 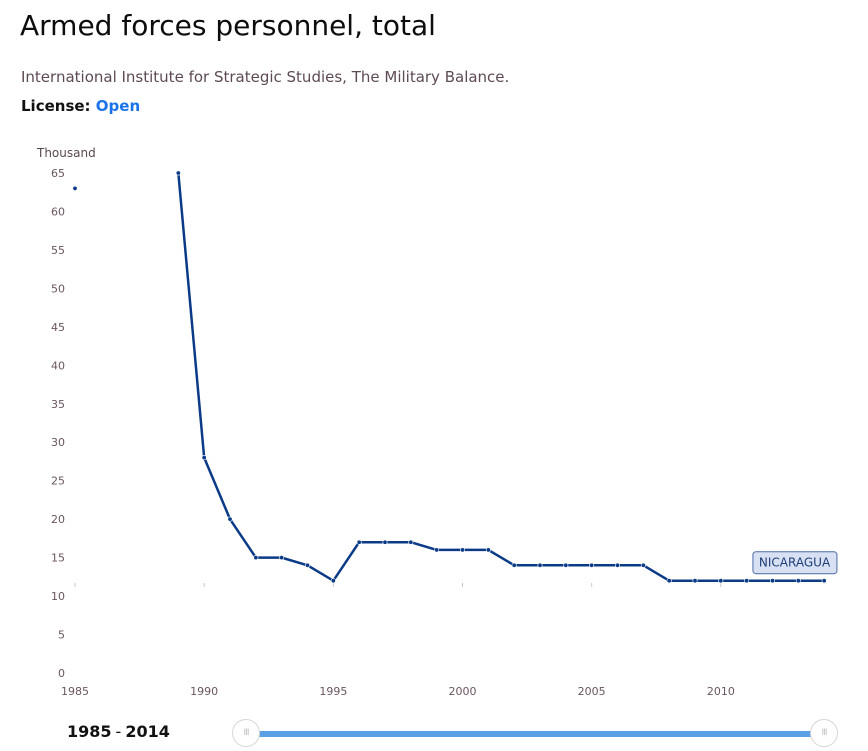 What do you see at coordinates (333, 691) in the screenshot?
I see `x-tick-label: 1995` at bounding box center [333, 691].